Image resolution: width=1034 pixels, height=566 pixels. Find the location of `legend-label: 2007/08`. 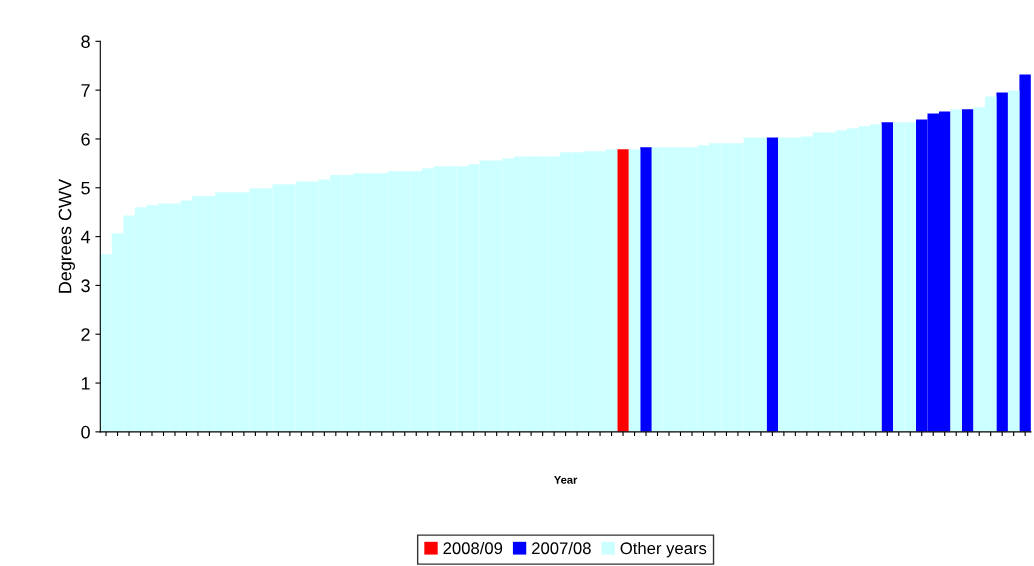

legend-label: 2007/08 is located at coordinates (561, 548).